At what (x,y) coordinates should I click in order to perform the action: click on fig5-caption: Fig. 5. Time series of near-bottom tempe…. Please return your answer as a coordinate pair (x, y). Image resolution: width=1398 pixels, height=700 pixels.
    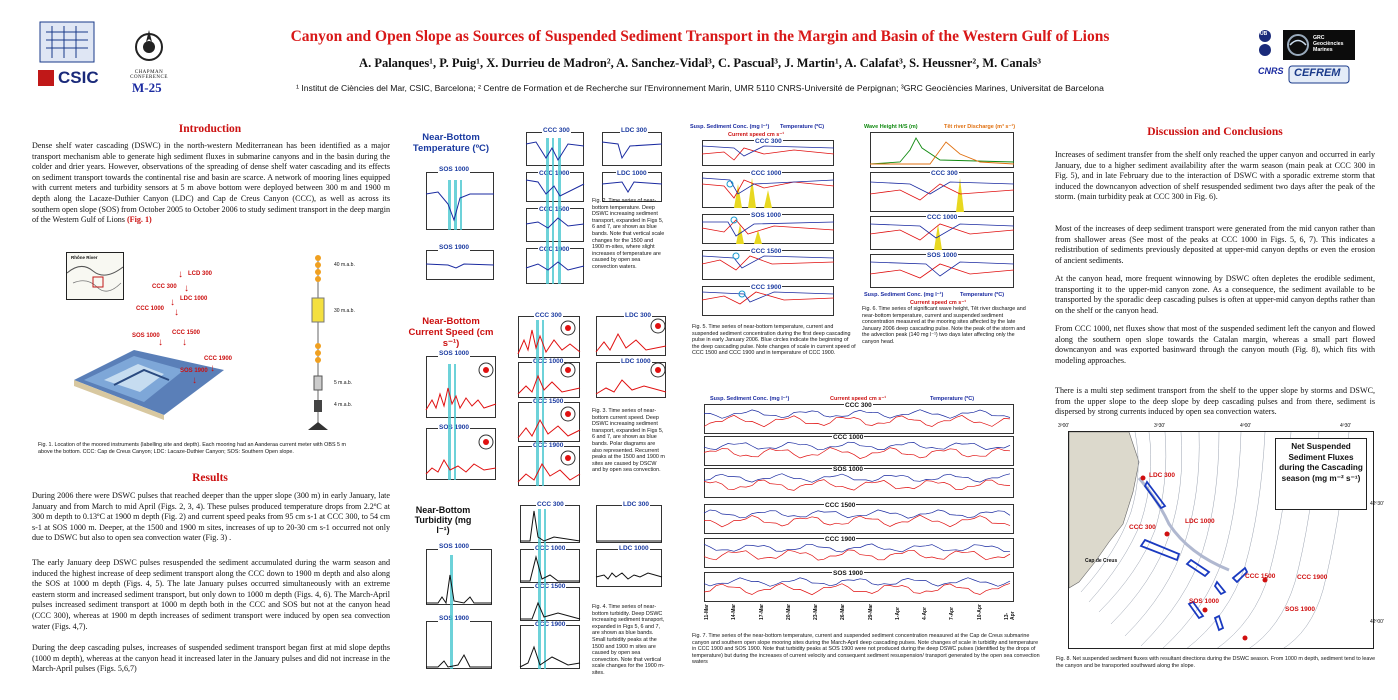
    Looking at the image, I should click on (774, 340).